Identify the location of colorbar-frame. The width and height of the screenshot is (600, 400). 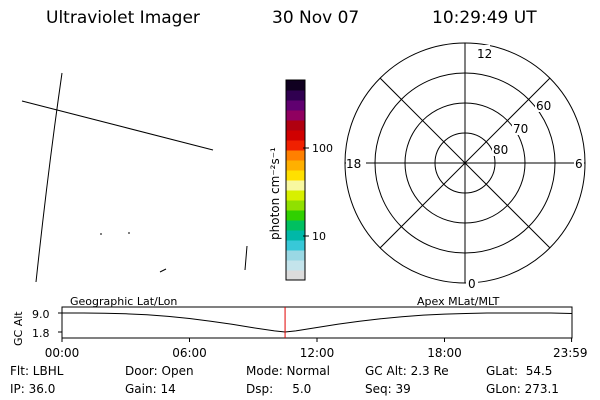
(295, 180).